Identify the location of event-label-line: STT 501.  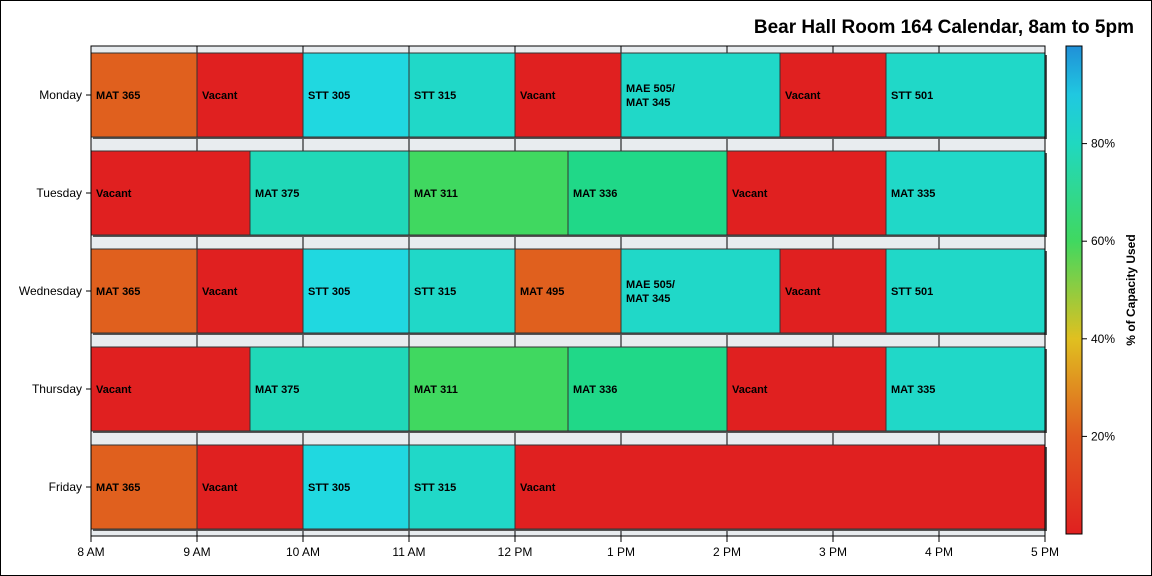
(912, 292).